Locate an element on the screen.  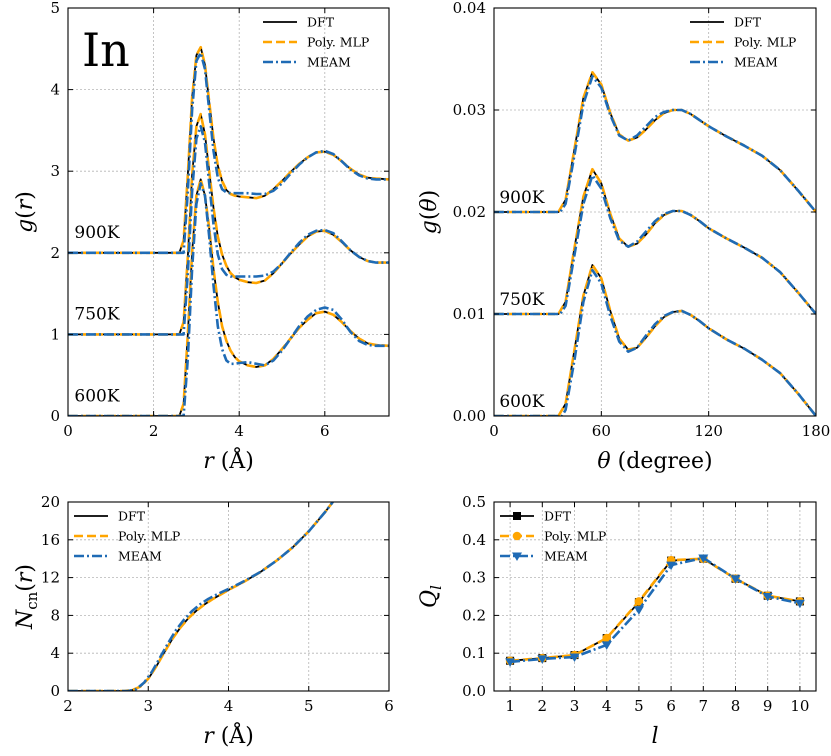
y-tick-label: 0.1 is located at coordinates (474, 653).